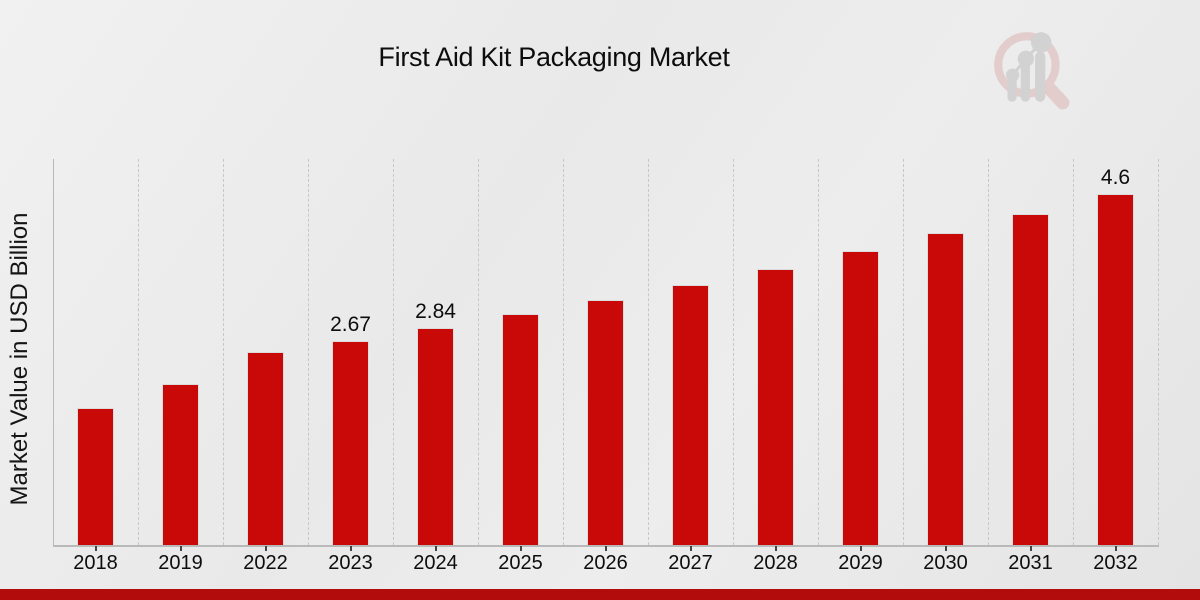  I want to click on x-tick-label: 2031, so click(1030, 563).